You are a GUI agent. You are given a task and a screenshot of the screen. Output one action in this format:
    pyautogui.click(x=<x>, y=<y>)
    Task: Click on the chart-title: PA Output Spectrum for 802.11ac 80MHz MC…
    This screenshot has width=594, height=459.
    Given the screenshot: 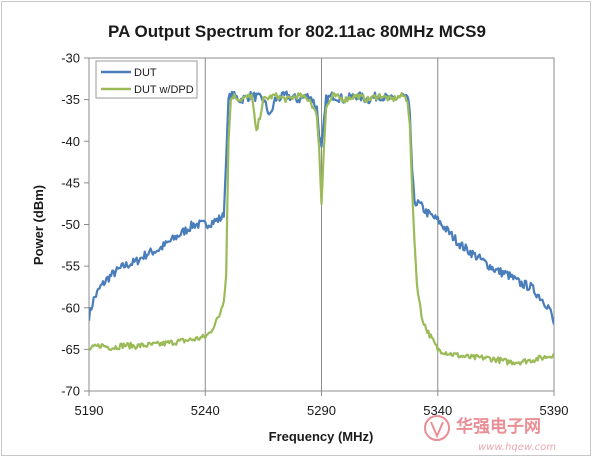 What is the action you would take?
    pyautogui.click(x=297, y=31)
    